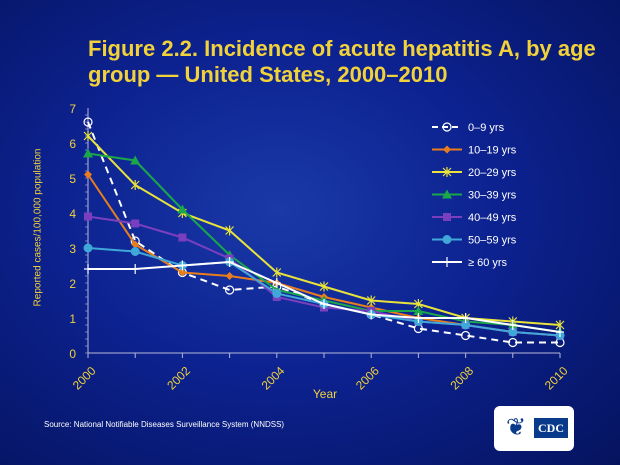 This screenshot has height=465, width=620. What do you see at coordinates (88, 122) in the screenshot?
I see `data-point-0-2000` at bounding box center [88, 122].